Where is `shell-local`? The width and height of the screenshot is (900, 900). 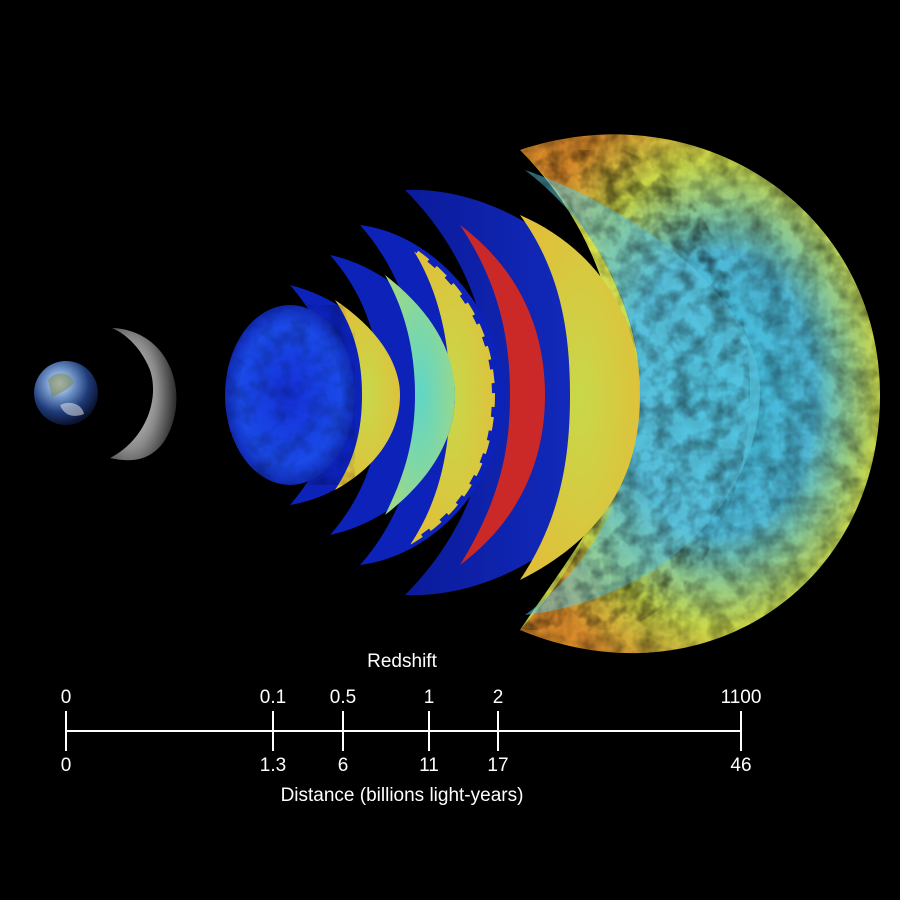
shell-local is located at coordinates (290, 395).